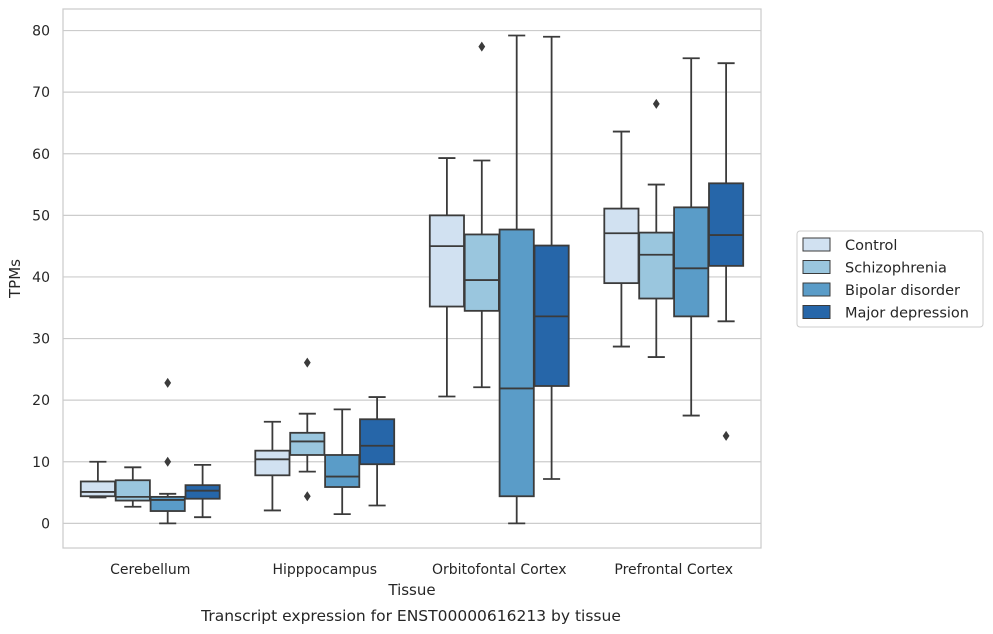 This screenshot has width=993, height=634. What do you see at coordinates (499, 570) in the screenshot?
I see `x-tick-label: Orbitofontal Cortex` at bounding box center [499, 570].